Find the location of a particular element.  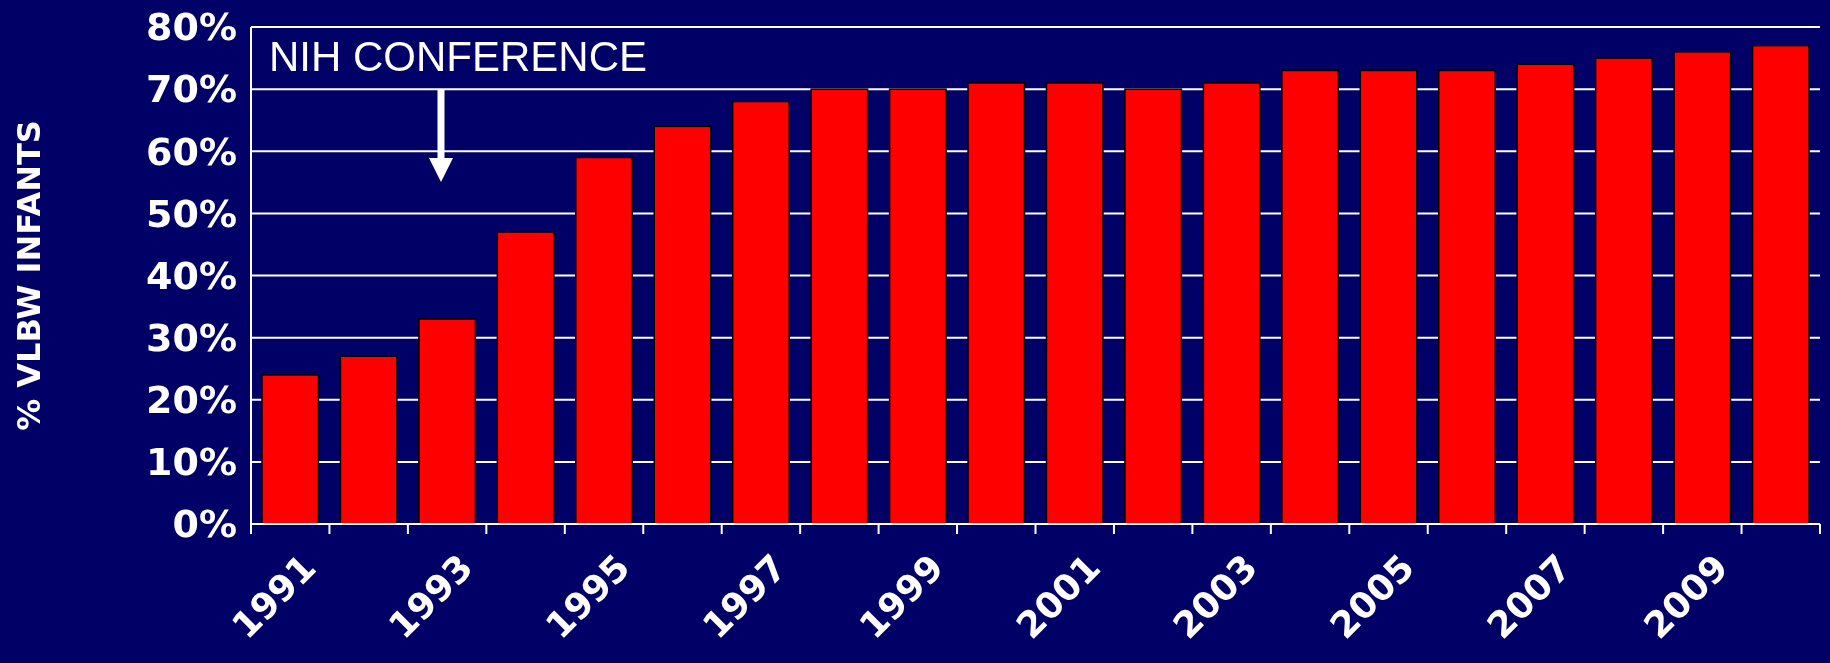

y-tick-label: 60% is located at coordinates (191, 151).